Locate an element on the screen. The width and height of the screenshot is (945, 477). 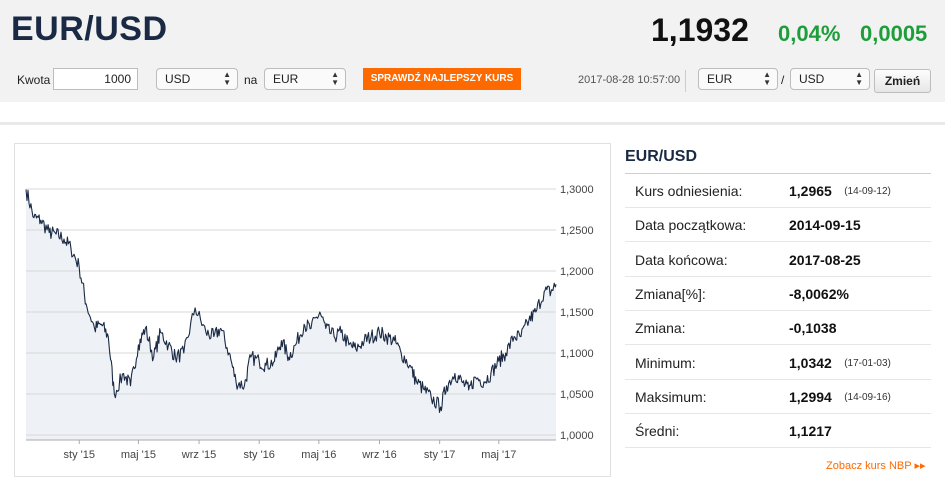
info-row-value: 1,2965 is located at coordinates (810, 191).